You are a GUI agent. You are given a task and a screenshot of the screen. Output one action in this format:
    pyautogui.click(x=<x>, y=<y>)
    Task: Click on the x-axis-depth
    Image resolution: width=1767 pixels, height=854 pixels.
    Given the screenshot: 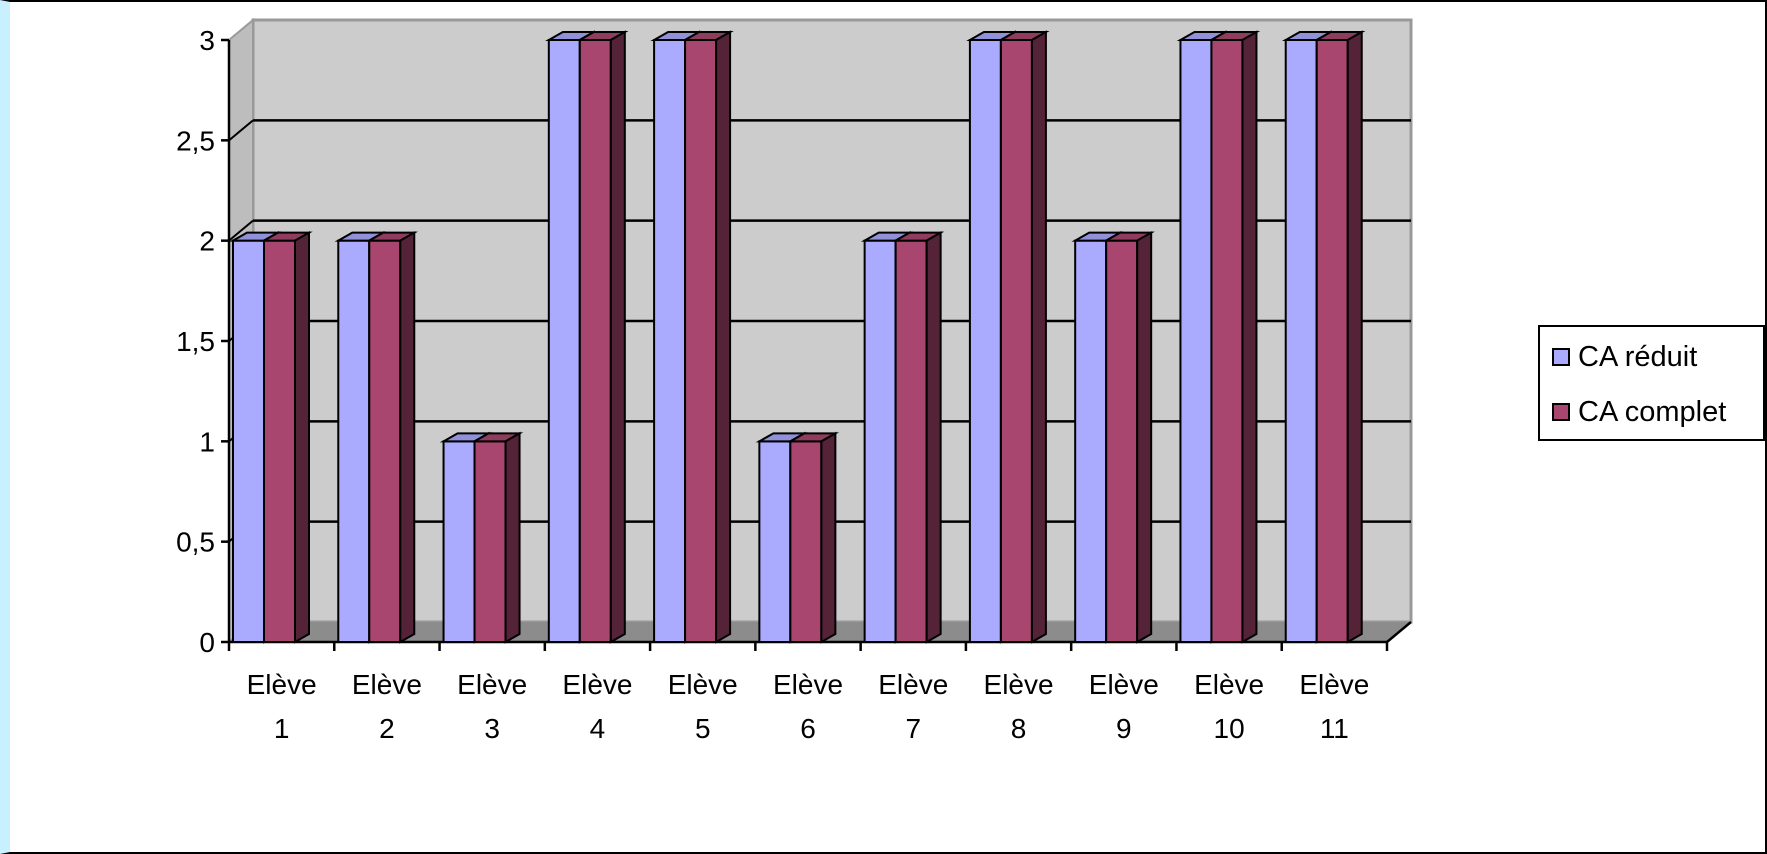 What is the action you would take?
    pyautogui.click(x=1399, y=632)
    